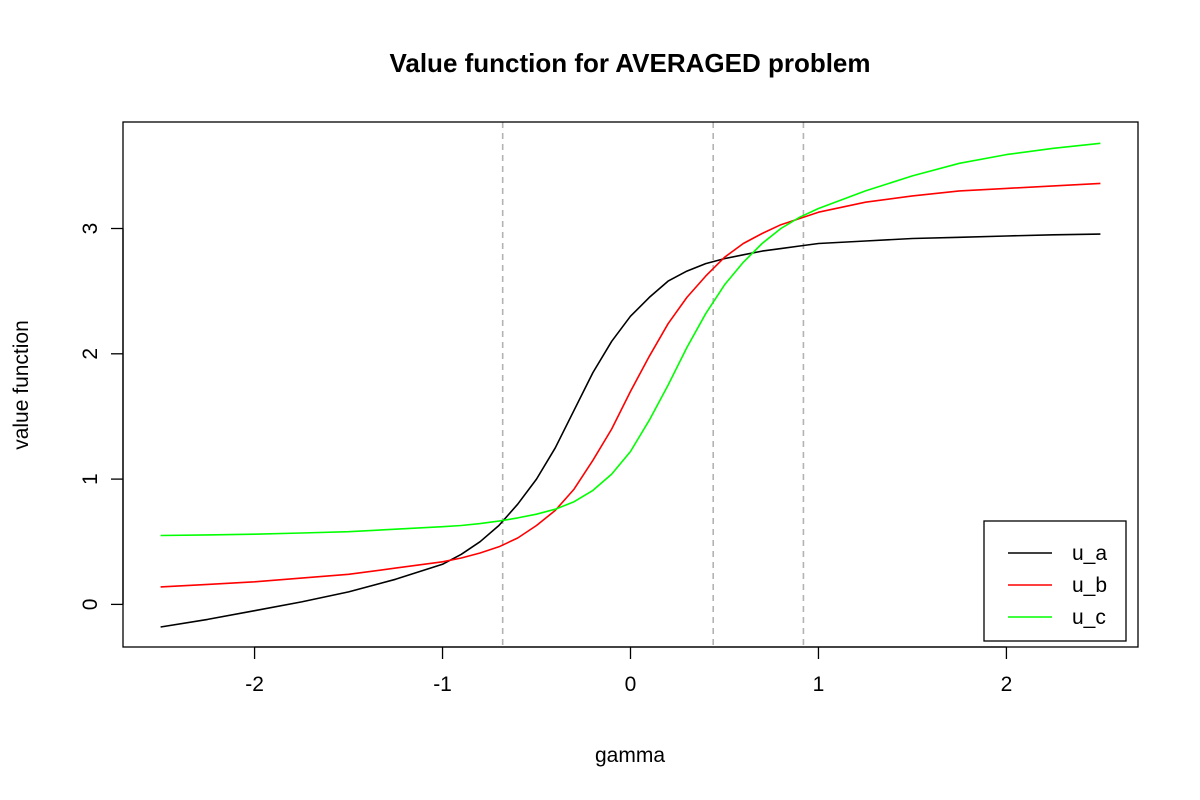 The height and width of the screenshot is (800, 1200). What do you see at coordinates (629, 63) in the screenshot?
I see `chart-title: Value function for AVERAGED problem` at bounding box center [629, 63].